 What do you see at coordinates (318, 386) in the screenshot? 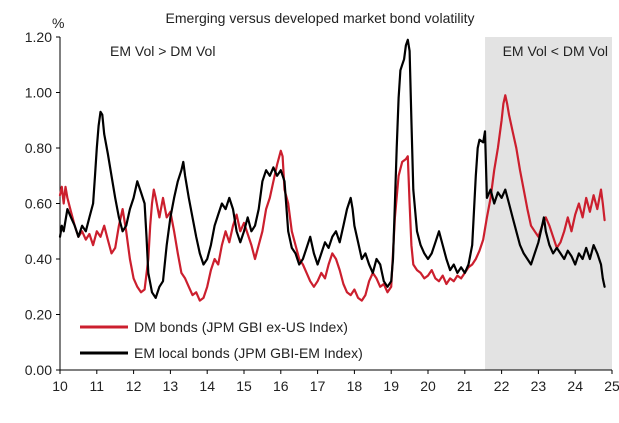
I see `x-tick-label: 17` at bounding box center [318, 386].